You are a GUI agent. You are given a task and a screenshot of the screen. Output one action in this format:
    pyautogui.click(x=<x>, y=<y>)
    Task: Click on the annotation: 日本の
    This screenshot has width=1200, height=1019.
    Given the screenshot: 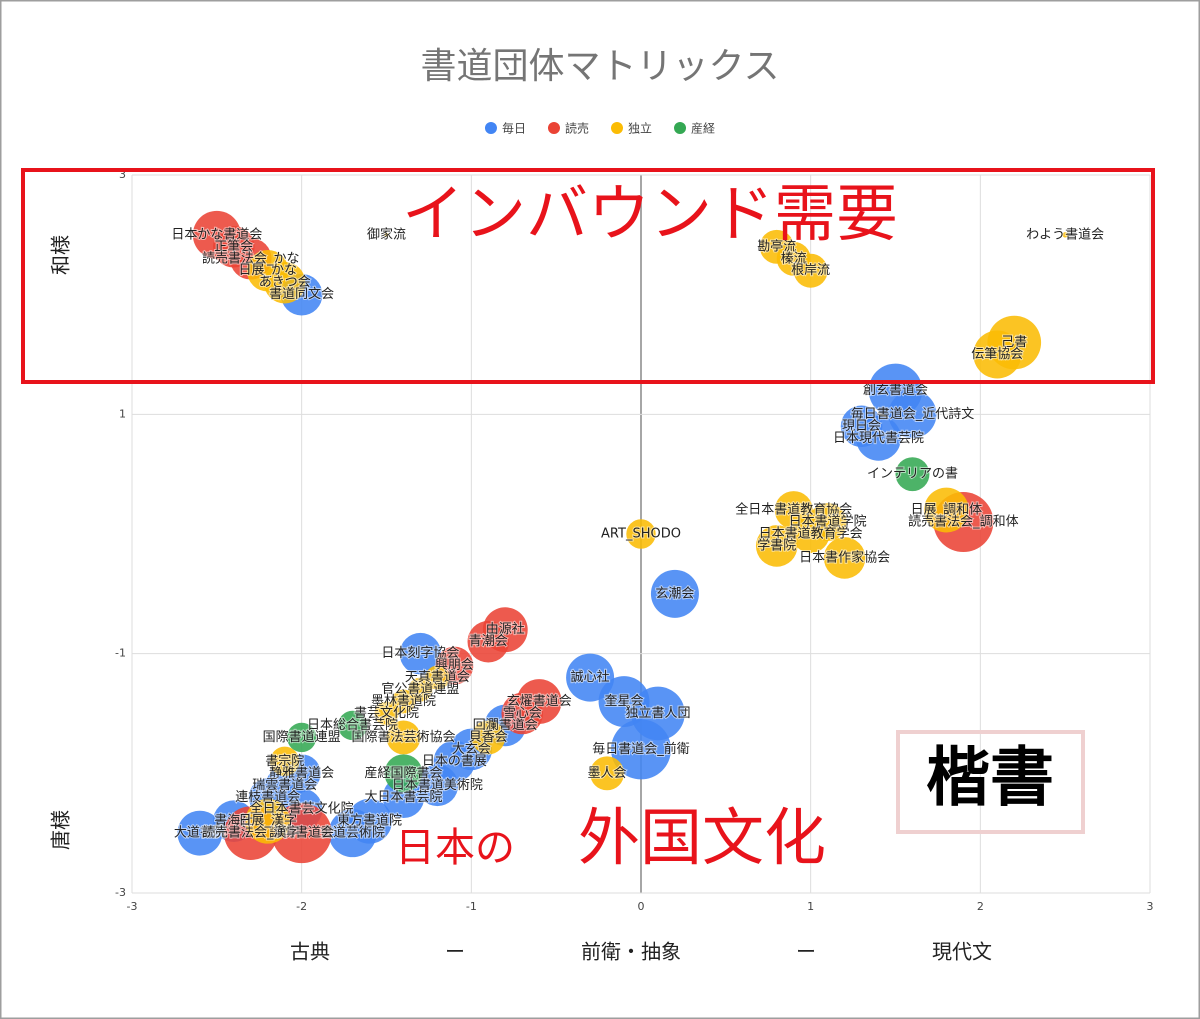 What is the action you would take?
    pyautogui.click(x=455, y=848)
    